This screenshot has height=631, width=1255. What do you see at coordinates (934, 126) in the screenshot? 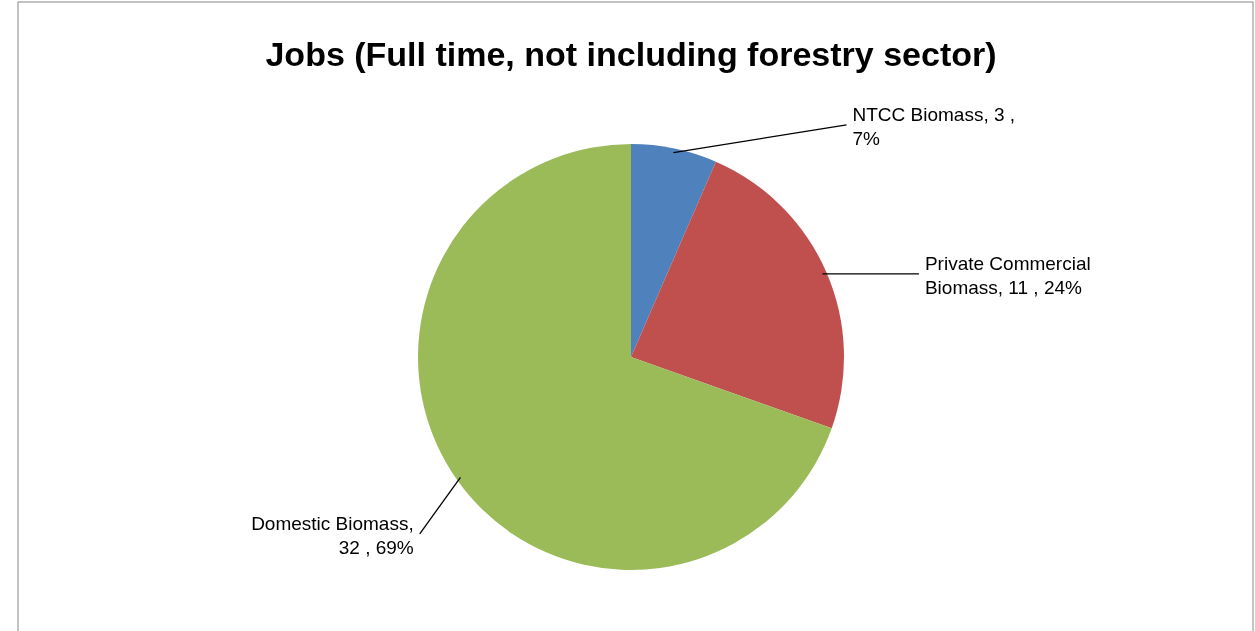
I see `slice-label: NTCC Biomass, 3 , 7%` at bounding box center [934, 126].